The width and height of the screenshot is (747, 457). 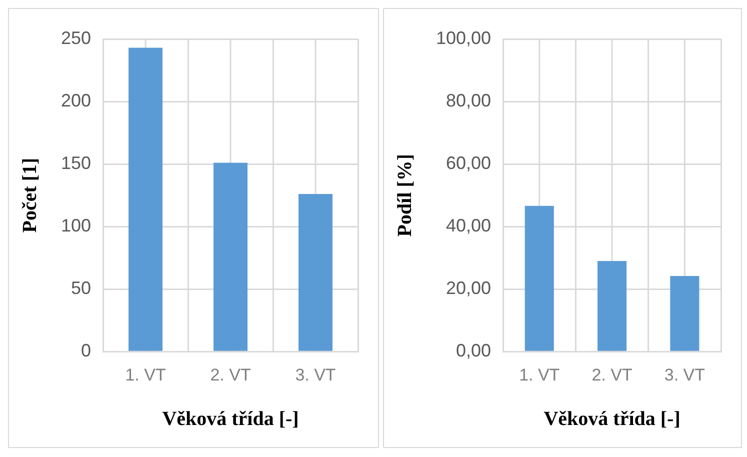 I want to click on y-axis-title: Podíl [%], so click(x=405, y=195).